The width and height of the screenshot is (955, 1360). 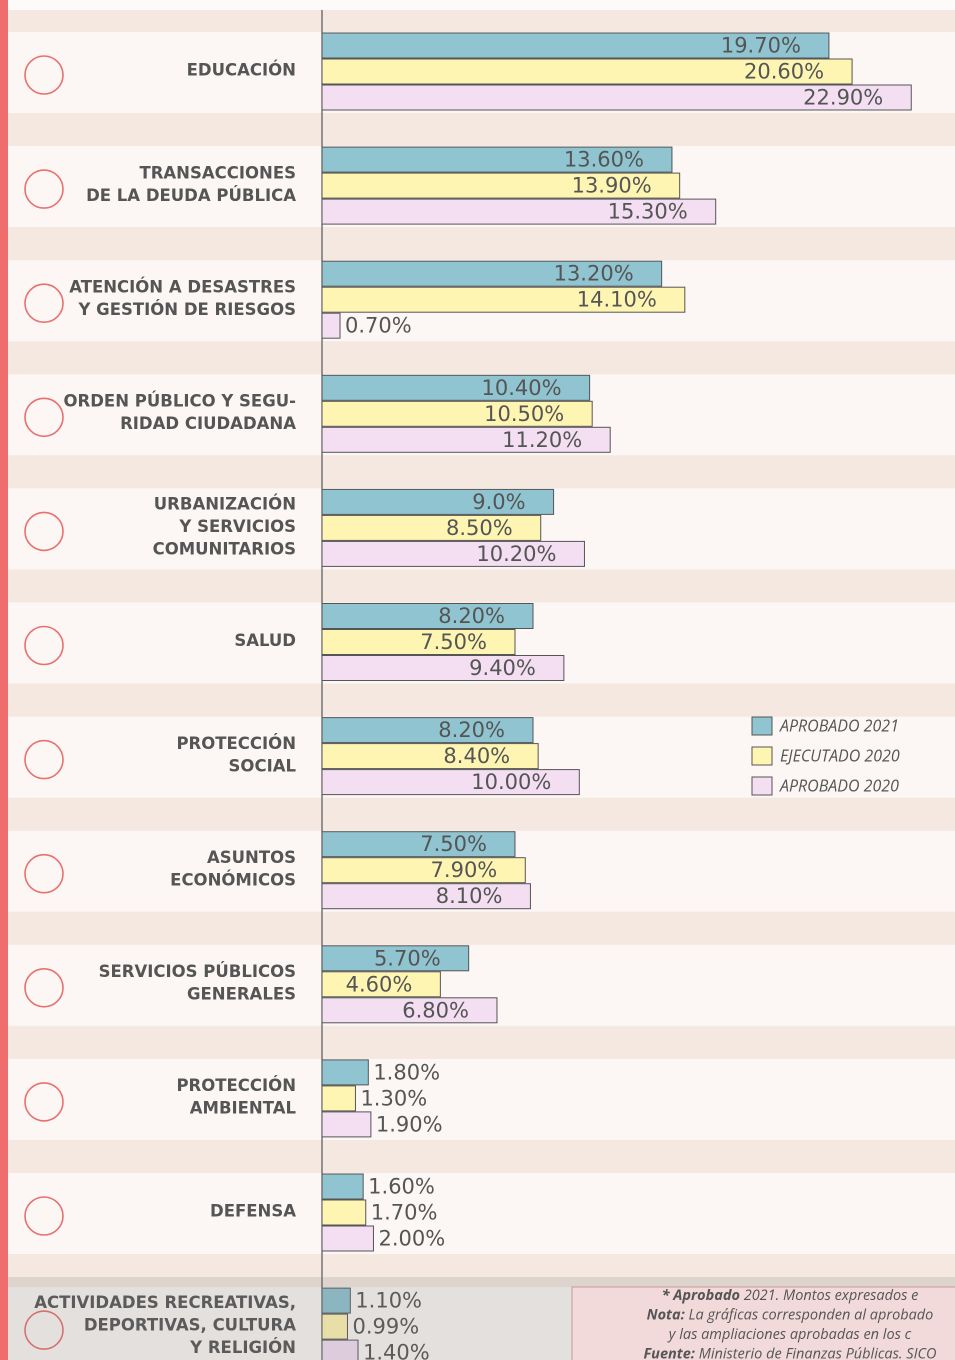 What do you see at coordinates (186, 309) in the screenshot?
I see `category-label: Y GESTIÓN DE RIESGOS` at bounding box center [186, 309].